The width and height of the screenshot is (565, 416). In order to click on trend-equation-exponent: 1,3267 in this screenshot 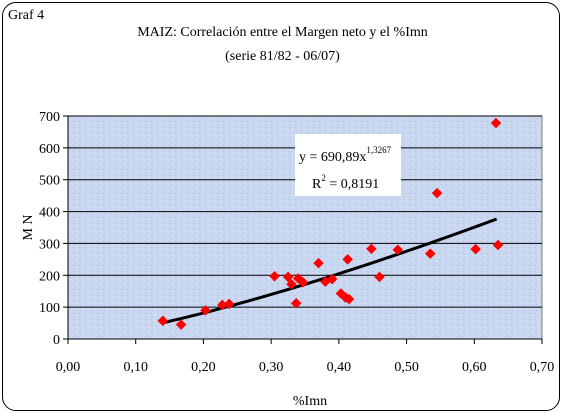, I will do `click(378, 150)`.